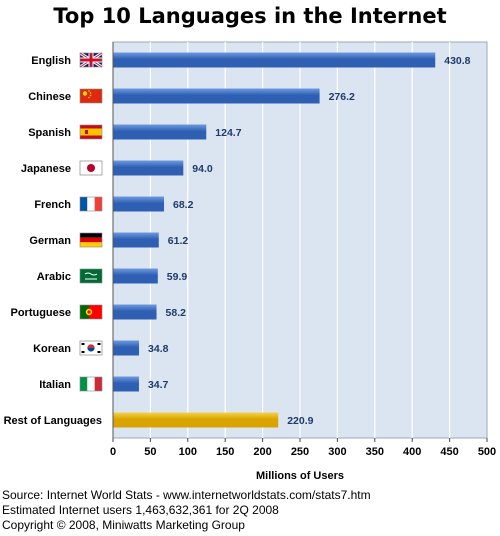 This screenshot has height=536, width=500. What do you see at coordinates (135, 276) in the screenshot?
I see `bar-arabic` at bounding box center [135, 276].